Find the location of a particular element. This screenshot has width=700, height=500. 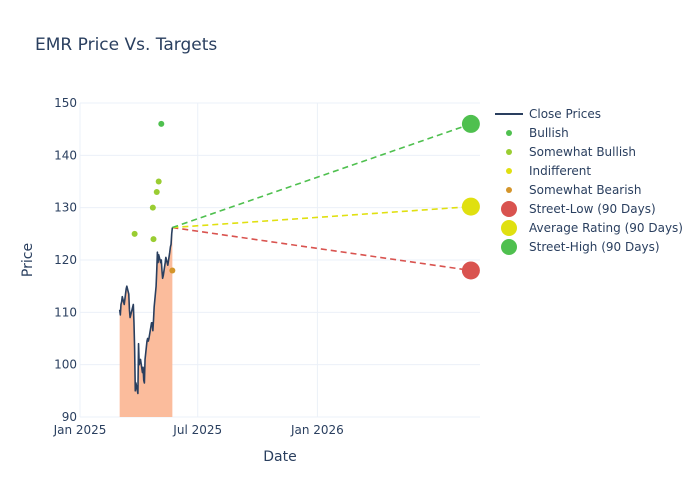

legend-label: Average Rating (90 Days) is located at coordinates (606, 228).